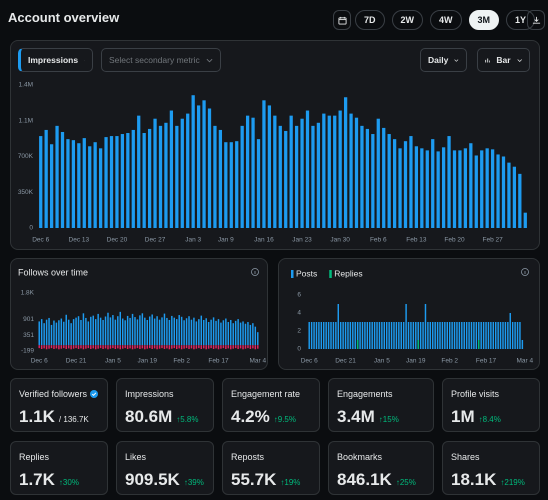 This screenshot has width=548, height=500. Describe the element at coordinates (512, 482) in the screenshot. I see `stat-change: ↑219%` at that location.